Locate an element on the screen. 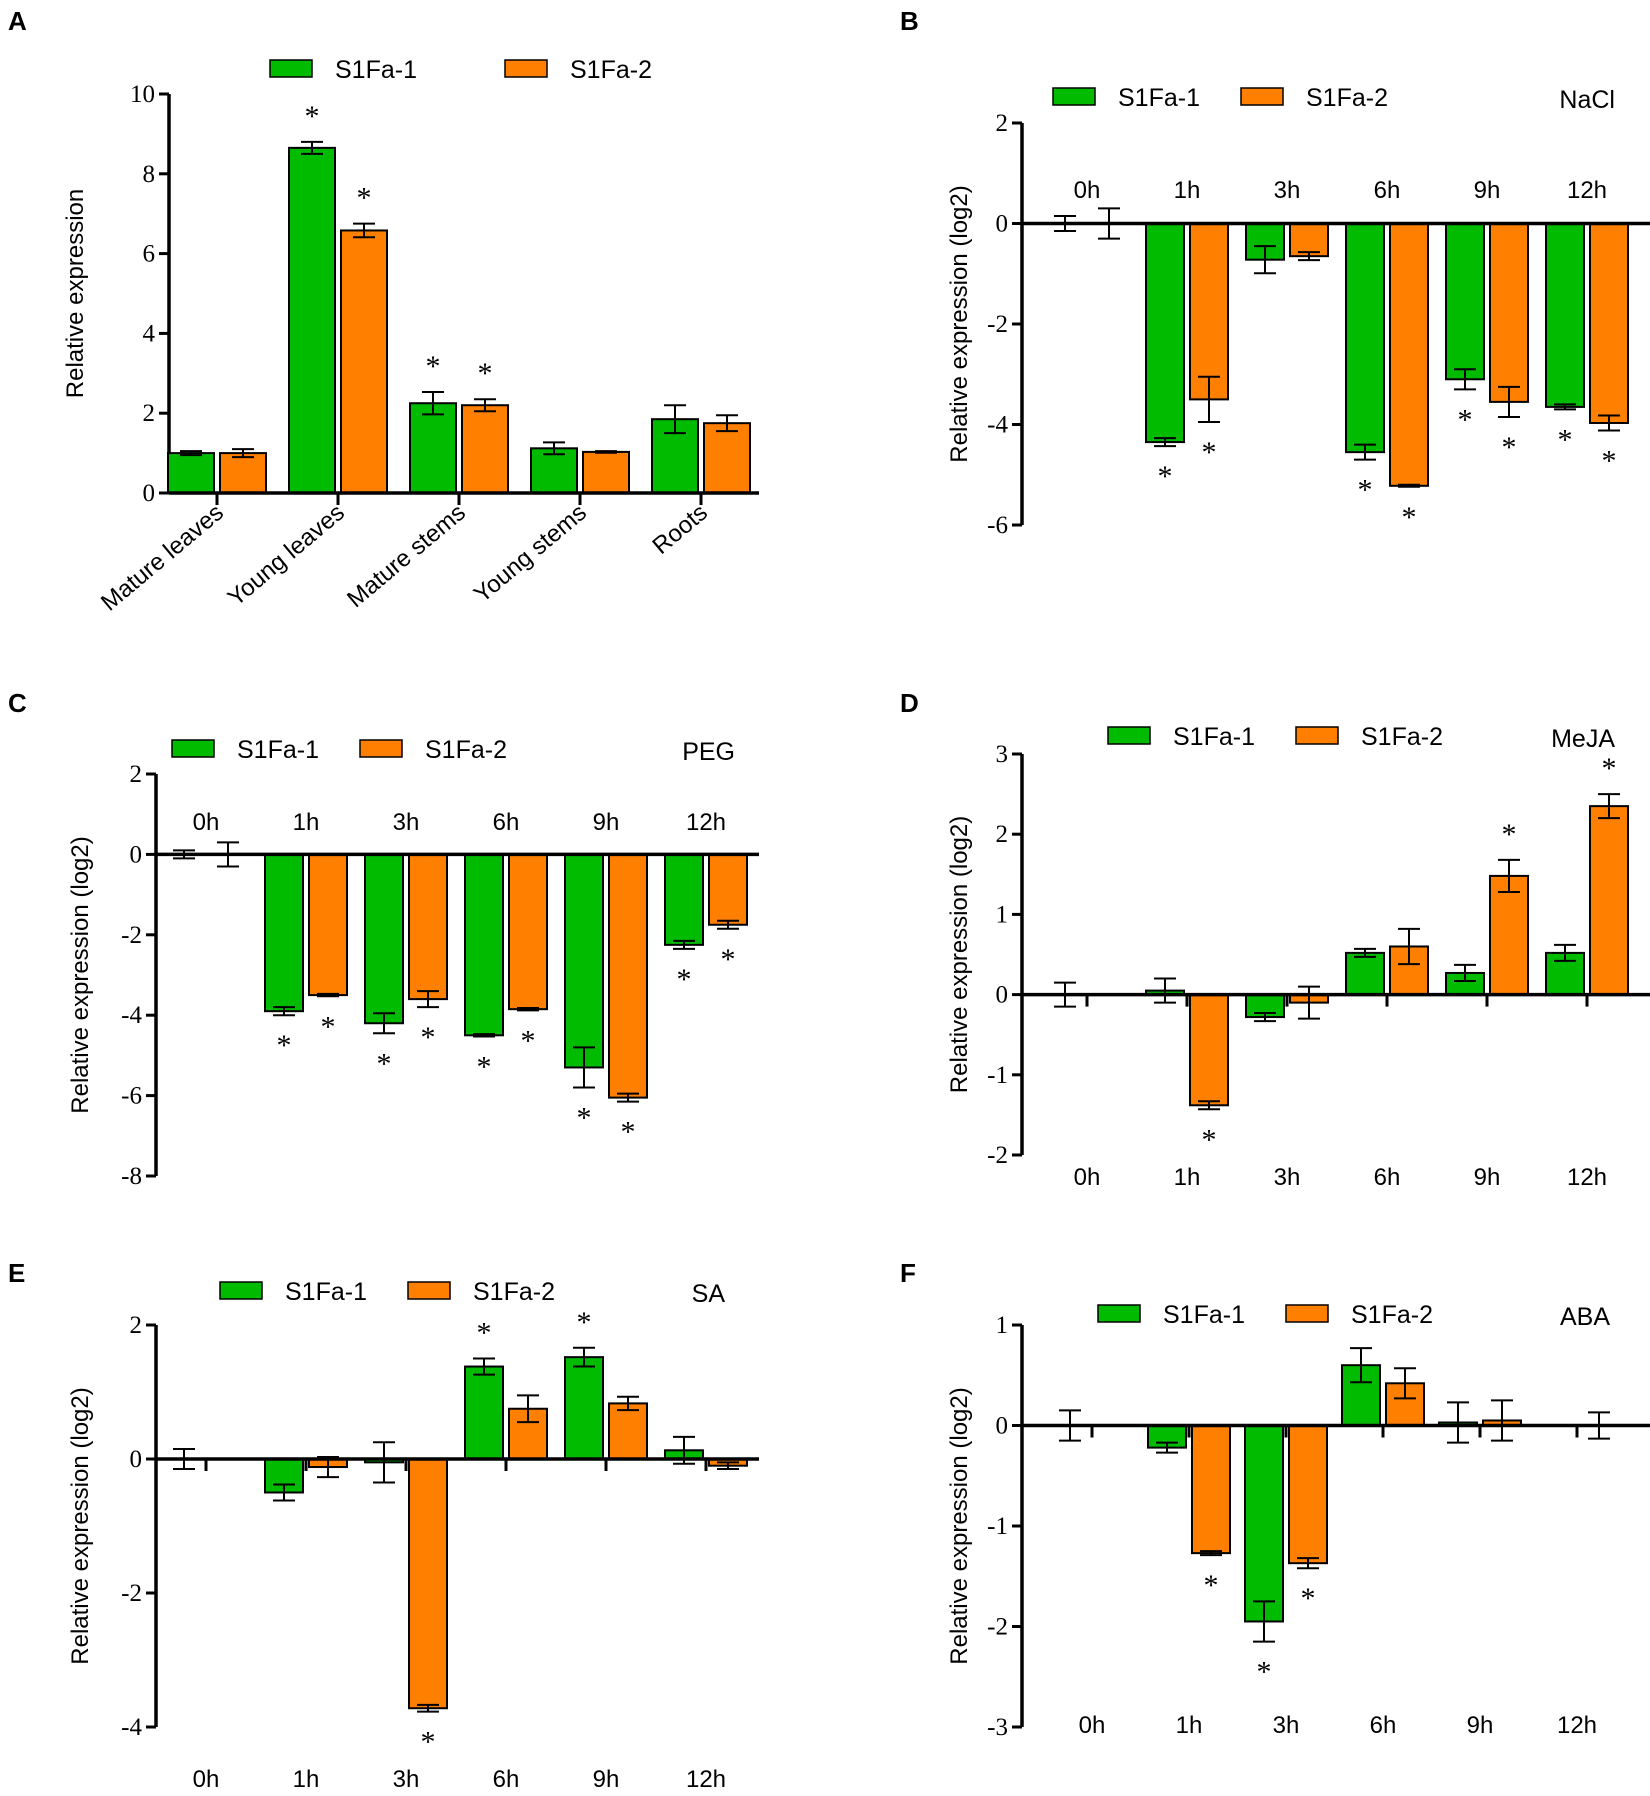 The image size is (1650, 1796). y-tick-label: -6 is located at coordinates (131, 1096).